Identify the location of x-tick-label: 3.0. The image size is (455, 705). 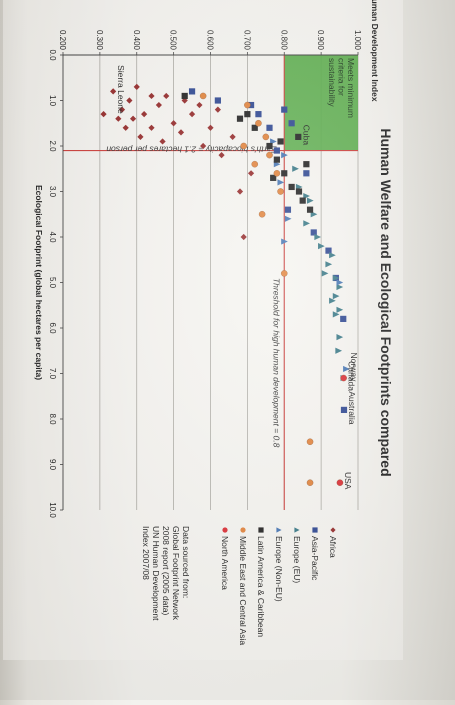
(52, 192).